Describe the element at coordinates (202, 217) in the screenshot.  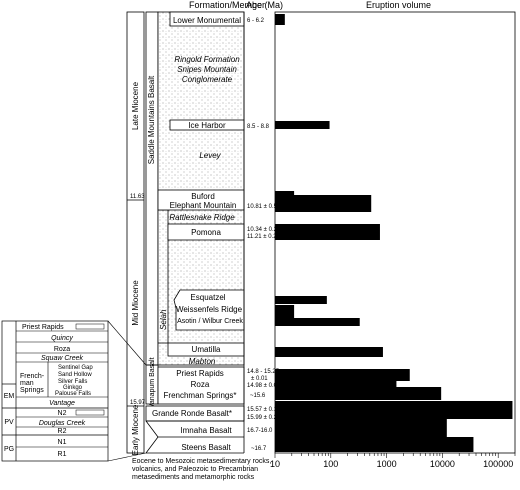
I see `unit-rattlesnake-ridge: Rattlesnake Ridge` at that location.